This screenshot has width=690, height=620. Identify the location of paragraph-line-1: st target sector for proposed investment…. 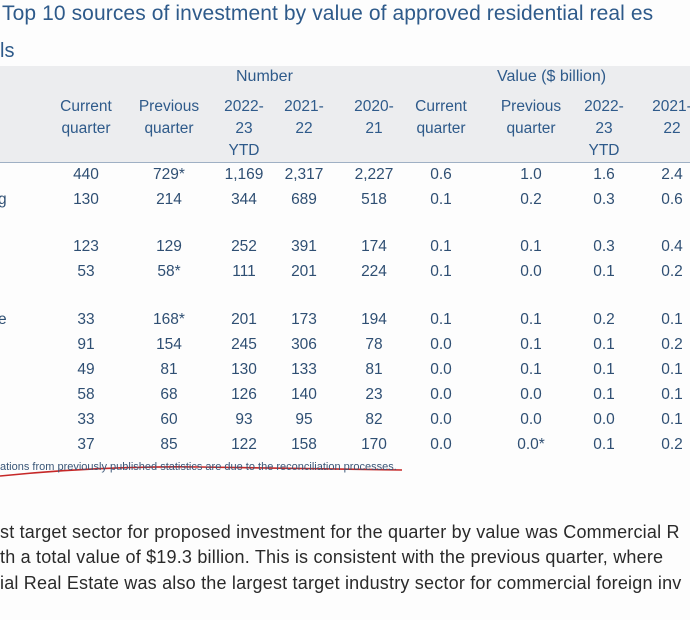
(340, 532).